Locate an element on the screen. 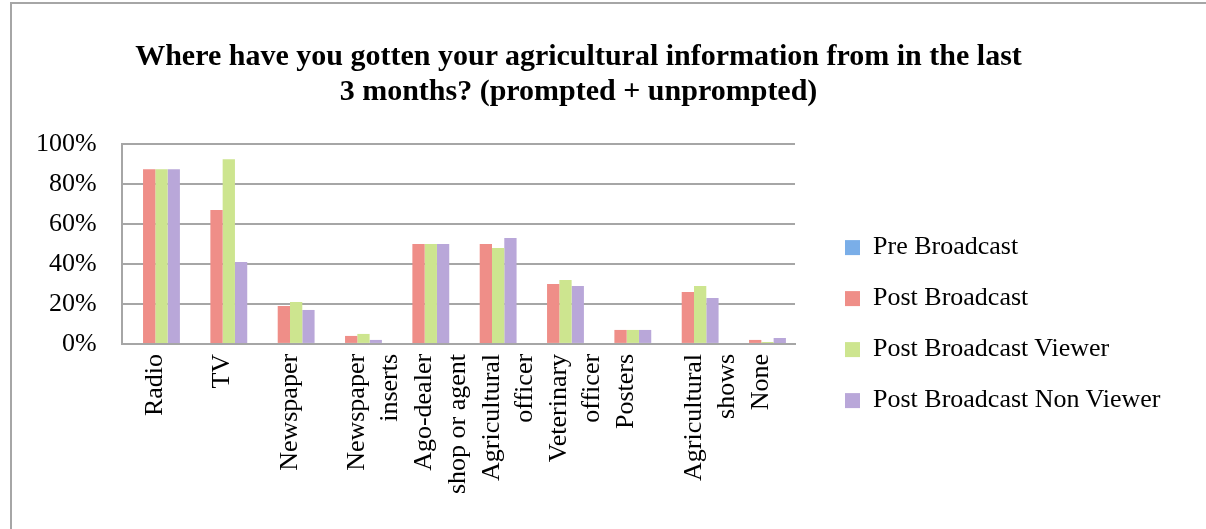 The image size is (1206, 529). y-tick-label: 100% is located at coordinates (66, 143).